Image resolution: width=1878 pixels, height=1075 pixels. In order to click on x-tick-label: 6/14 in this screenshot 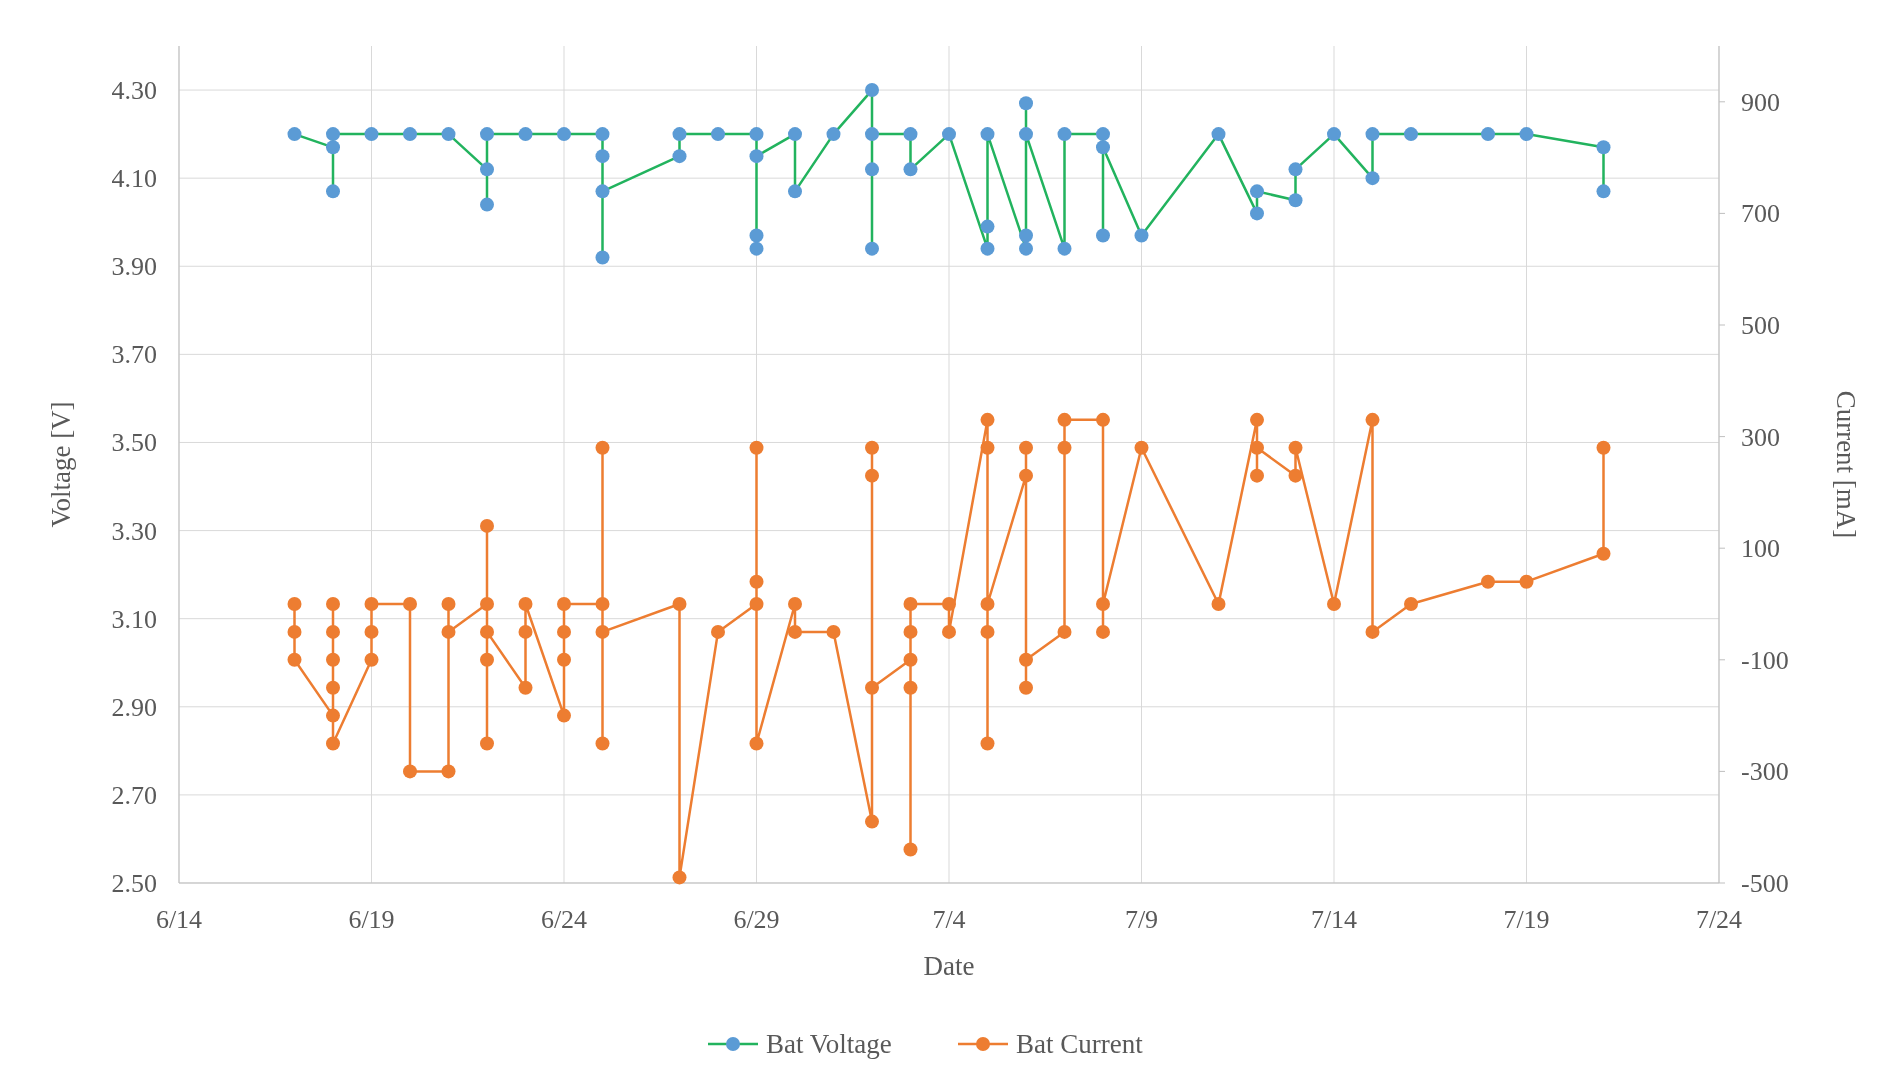, I will do `click(179, 919)`.